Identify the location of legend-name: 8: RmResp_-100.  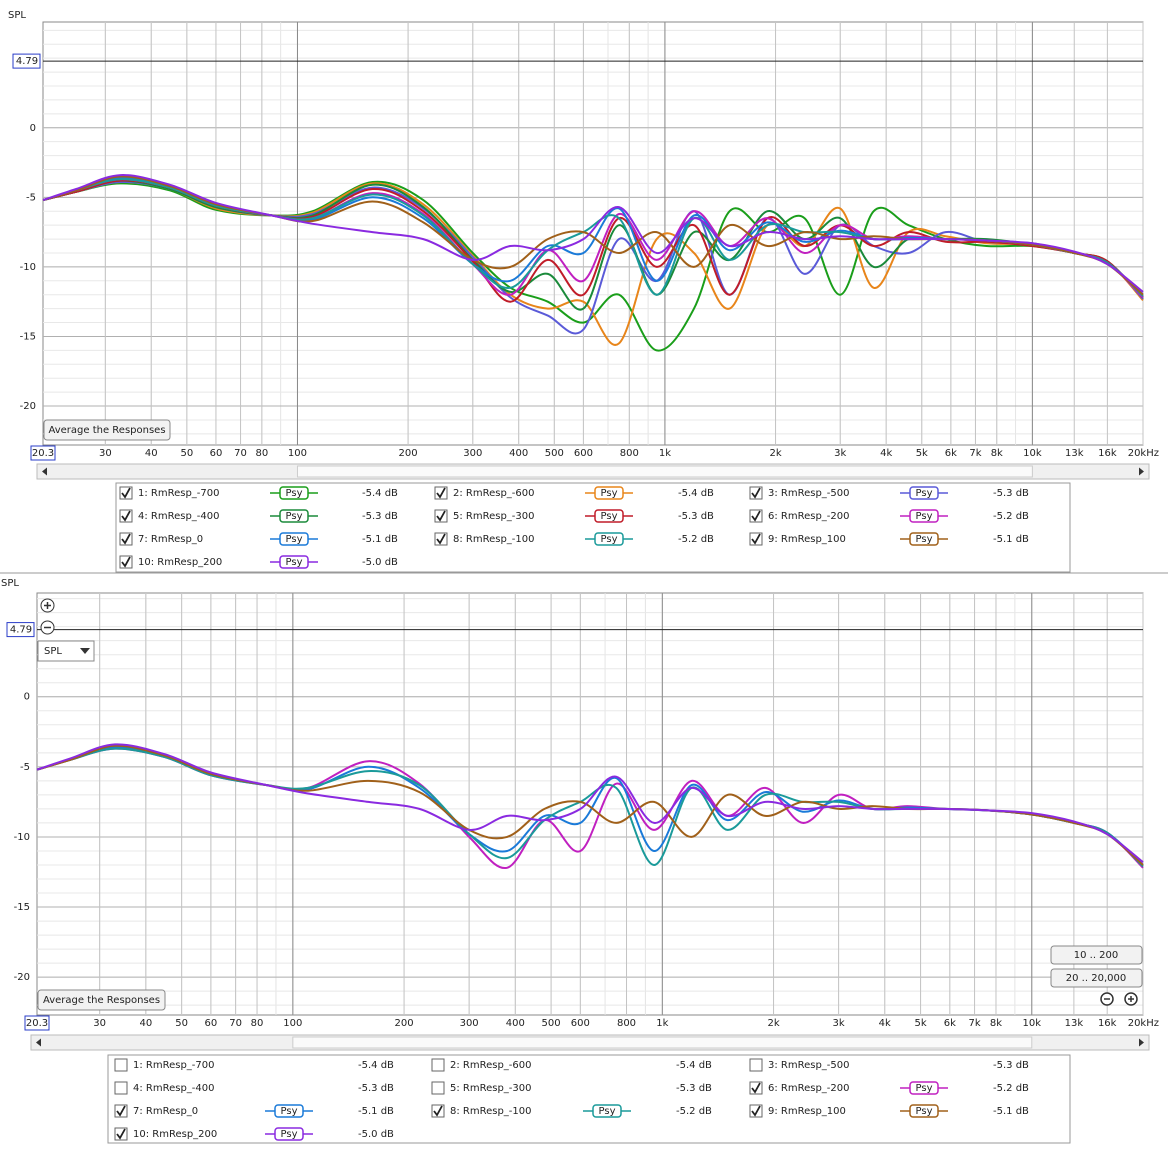
(491, 1111).